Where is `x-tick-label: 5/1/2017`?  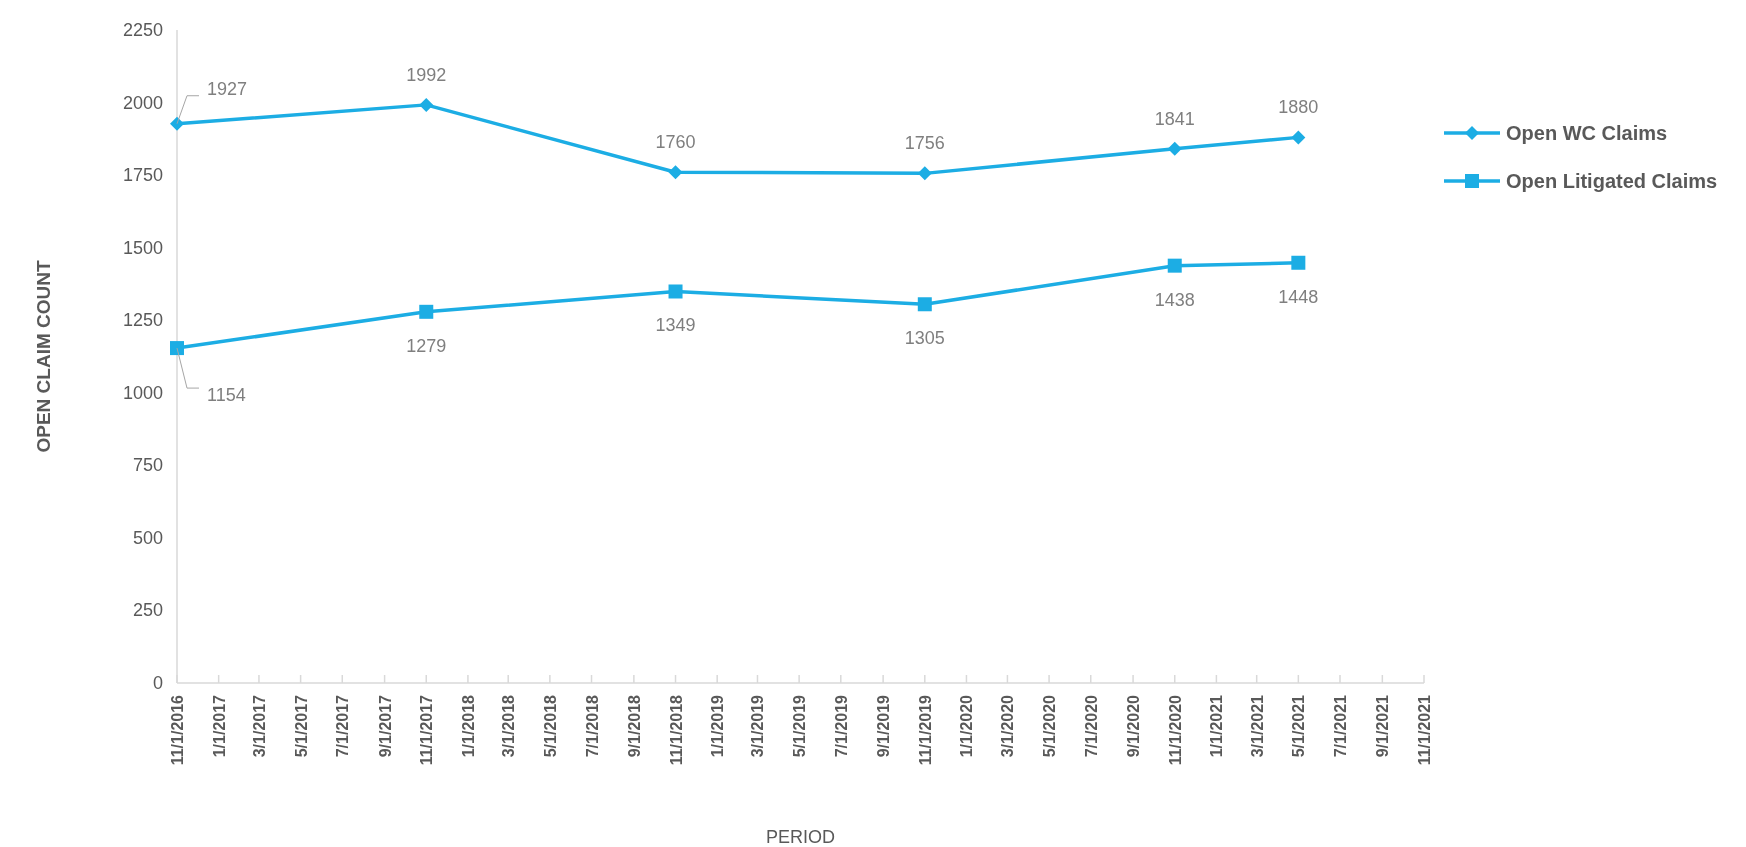
x-tick-label: 5/1/2017 is located at coordinates (301, 726).